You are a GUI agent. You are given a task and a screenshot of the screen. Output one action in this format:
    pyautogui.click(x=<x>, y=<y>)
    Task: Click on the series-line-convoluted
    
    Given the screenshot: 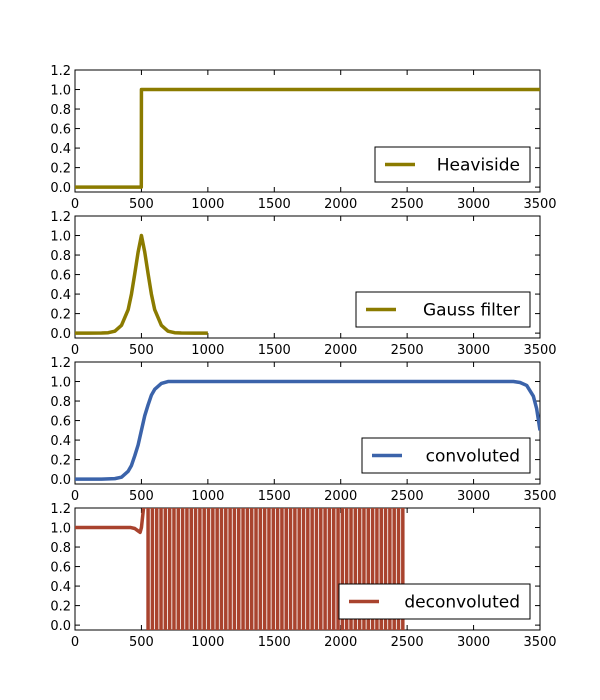 What is the action you would take?
    pyautogui.click(x=307, y=430)
    